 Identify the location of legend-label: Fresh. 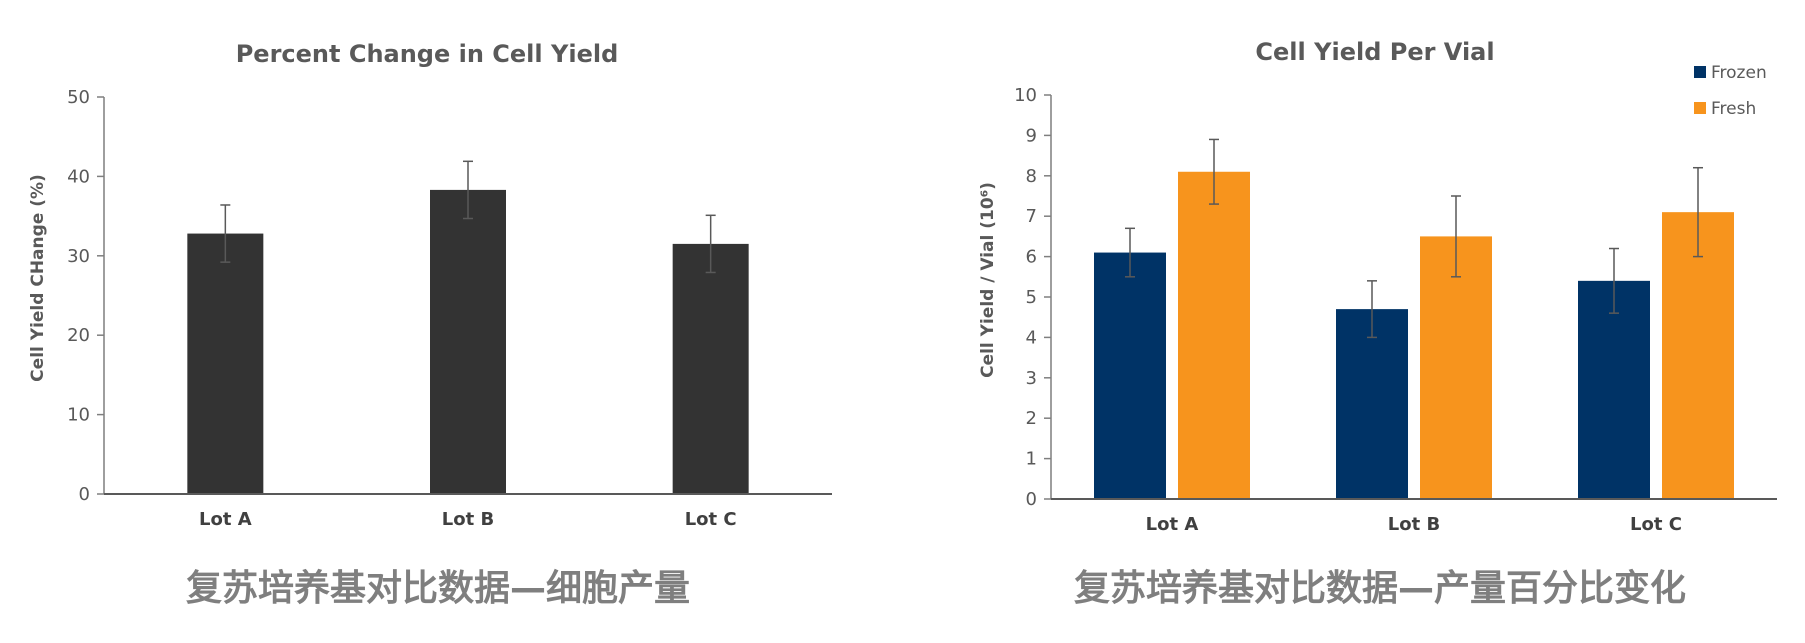
(1733, 109).